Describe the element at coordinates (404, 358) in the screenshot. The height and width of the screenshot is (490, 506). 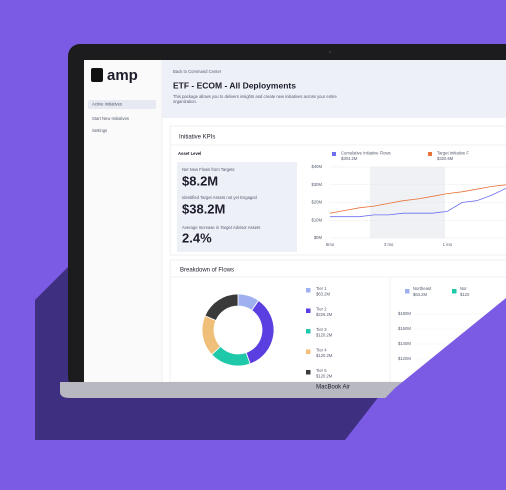
I see `y-tick-label: $120M` at that location.